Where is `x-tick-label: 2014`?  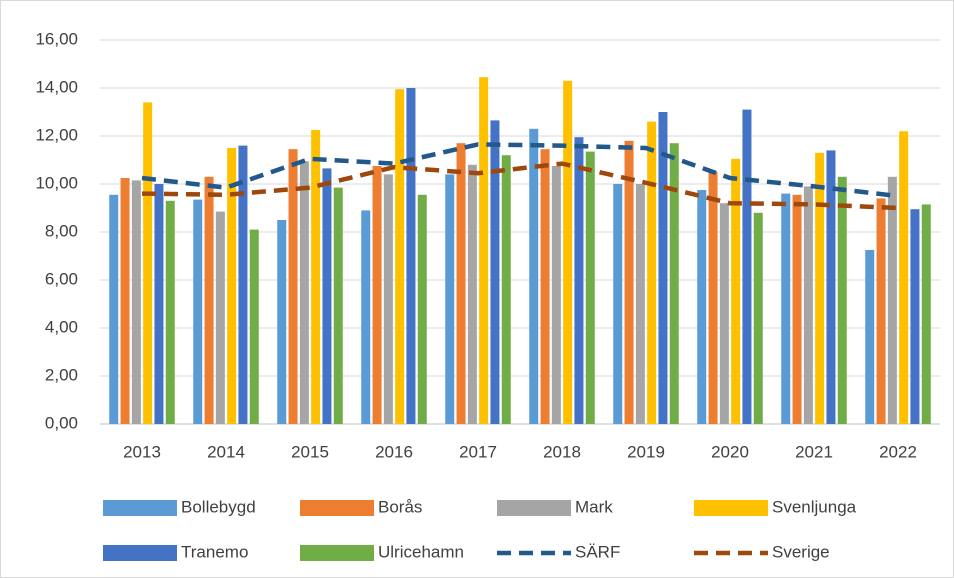 x-tick-label: 2014 is located at coordinates (226, 451).